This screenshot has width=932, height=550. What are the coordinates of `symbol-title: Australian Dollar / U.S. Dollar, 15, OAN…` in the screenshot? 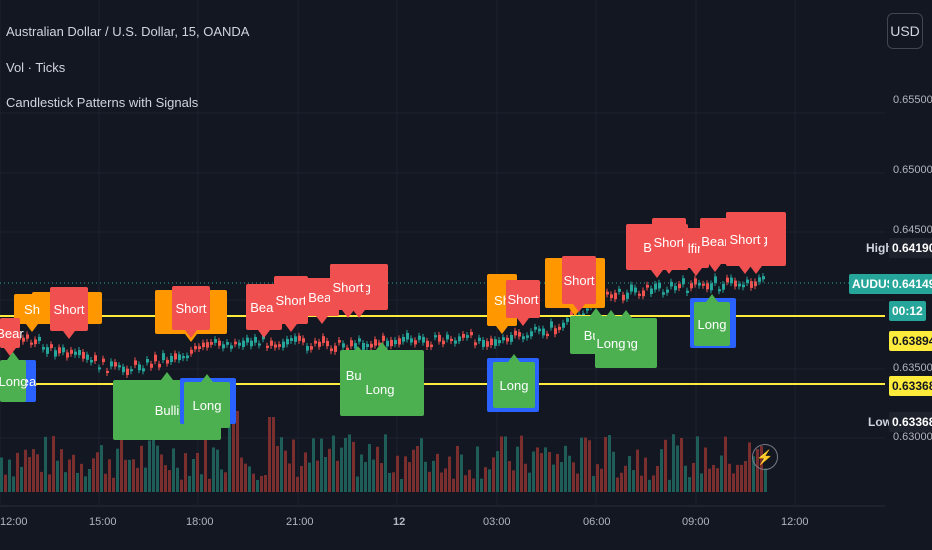 It's located at (128, 31).